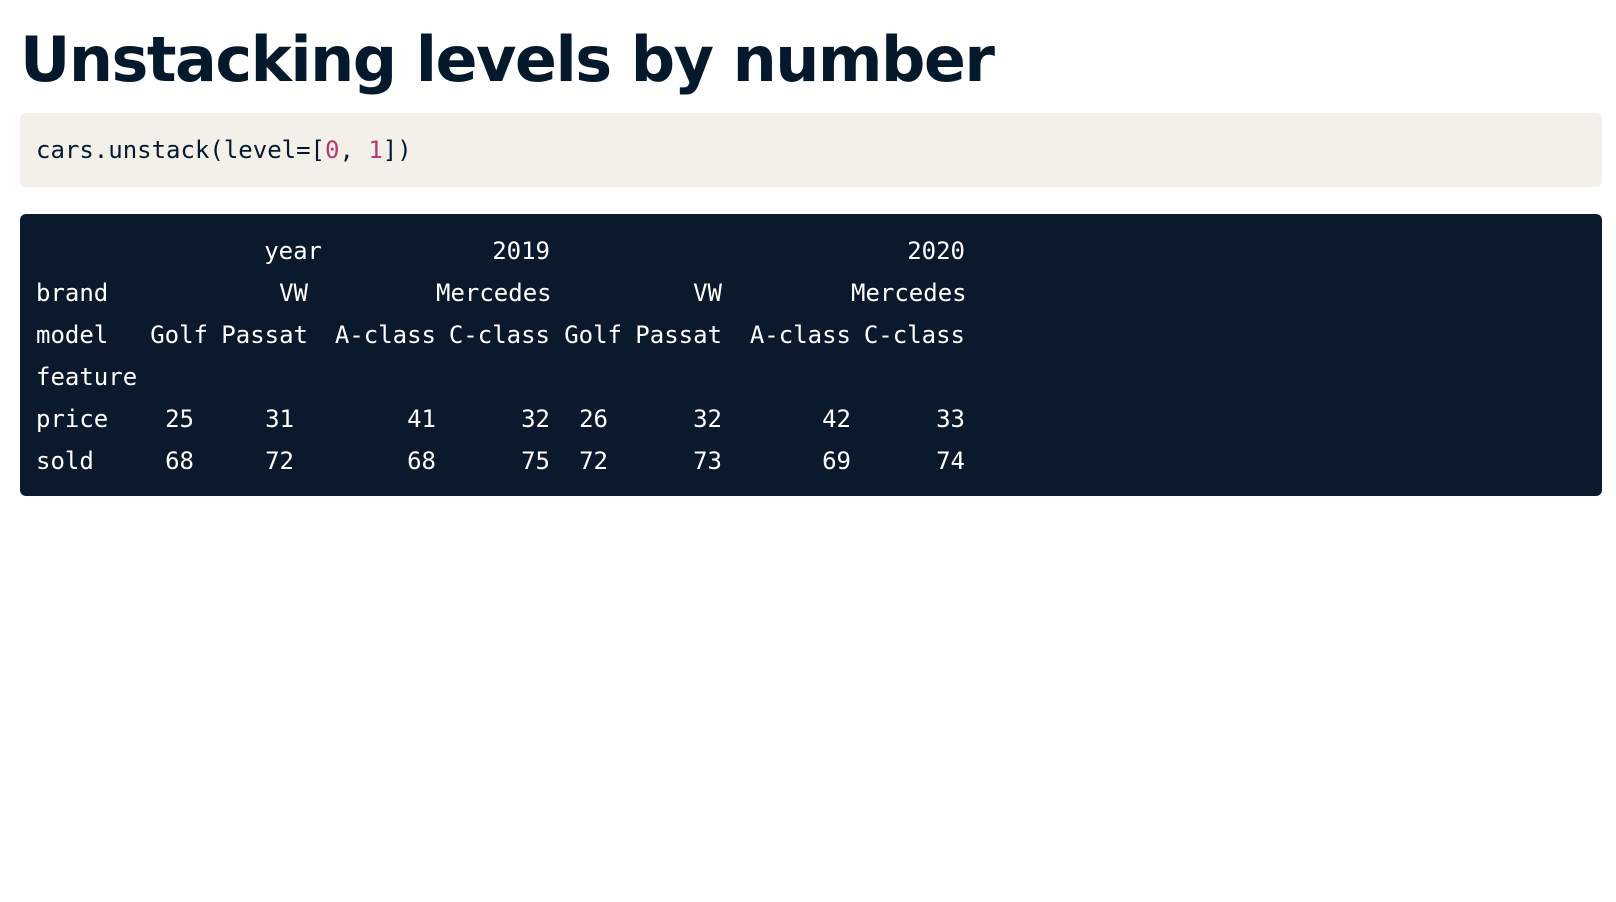 This screenshot has height=902, width=1616. Describe the element at coordinates (494, 293) in the screenshot. I see `brand-mercedes-2019: Mercedes` at that location.